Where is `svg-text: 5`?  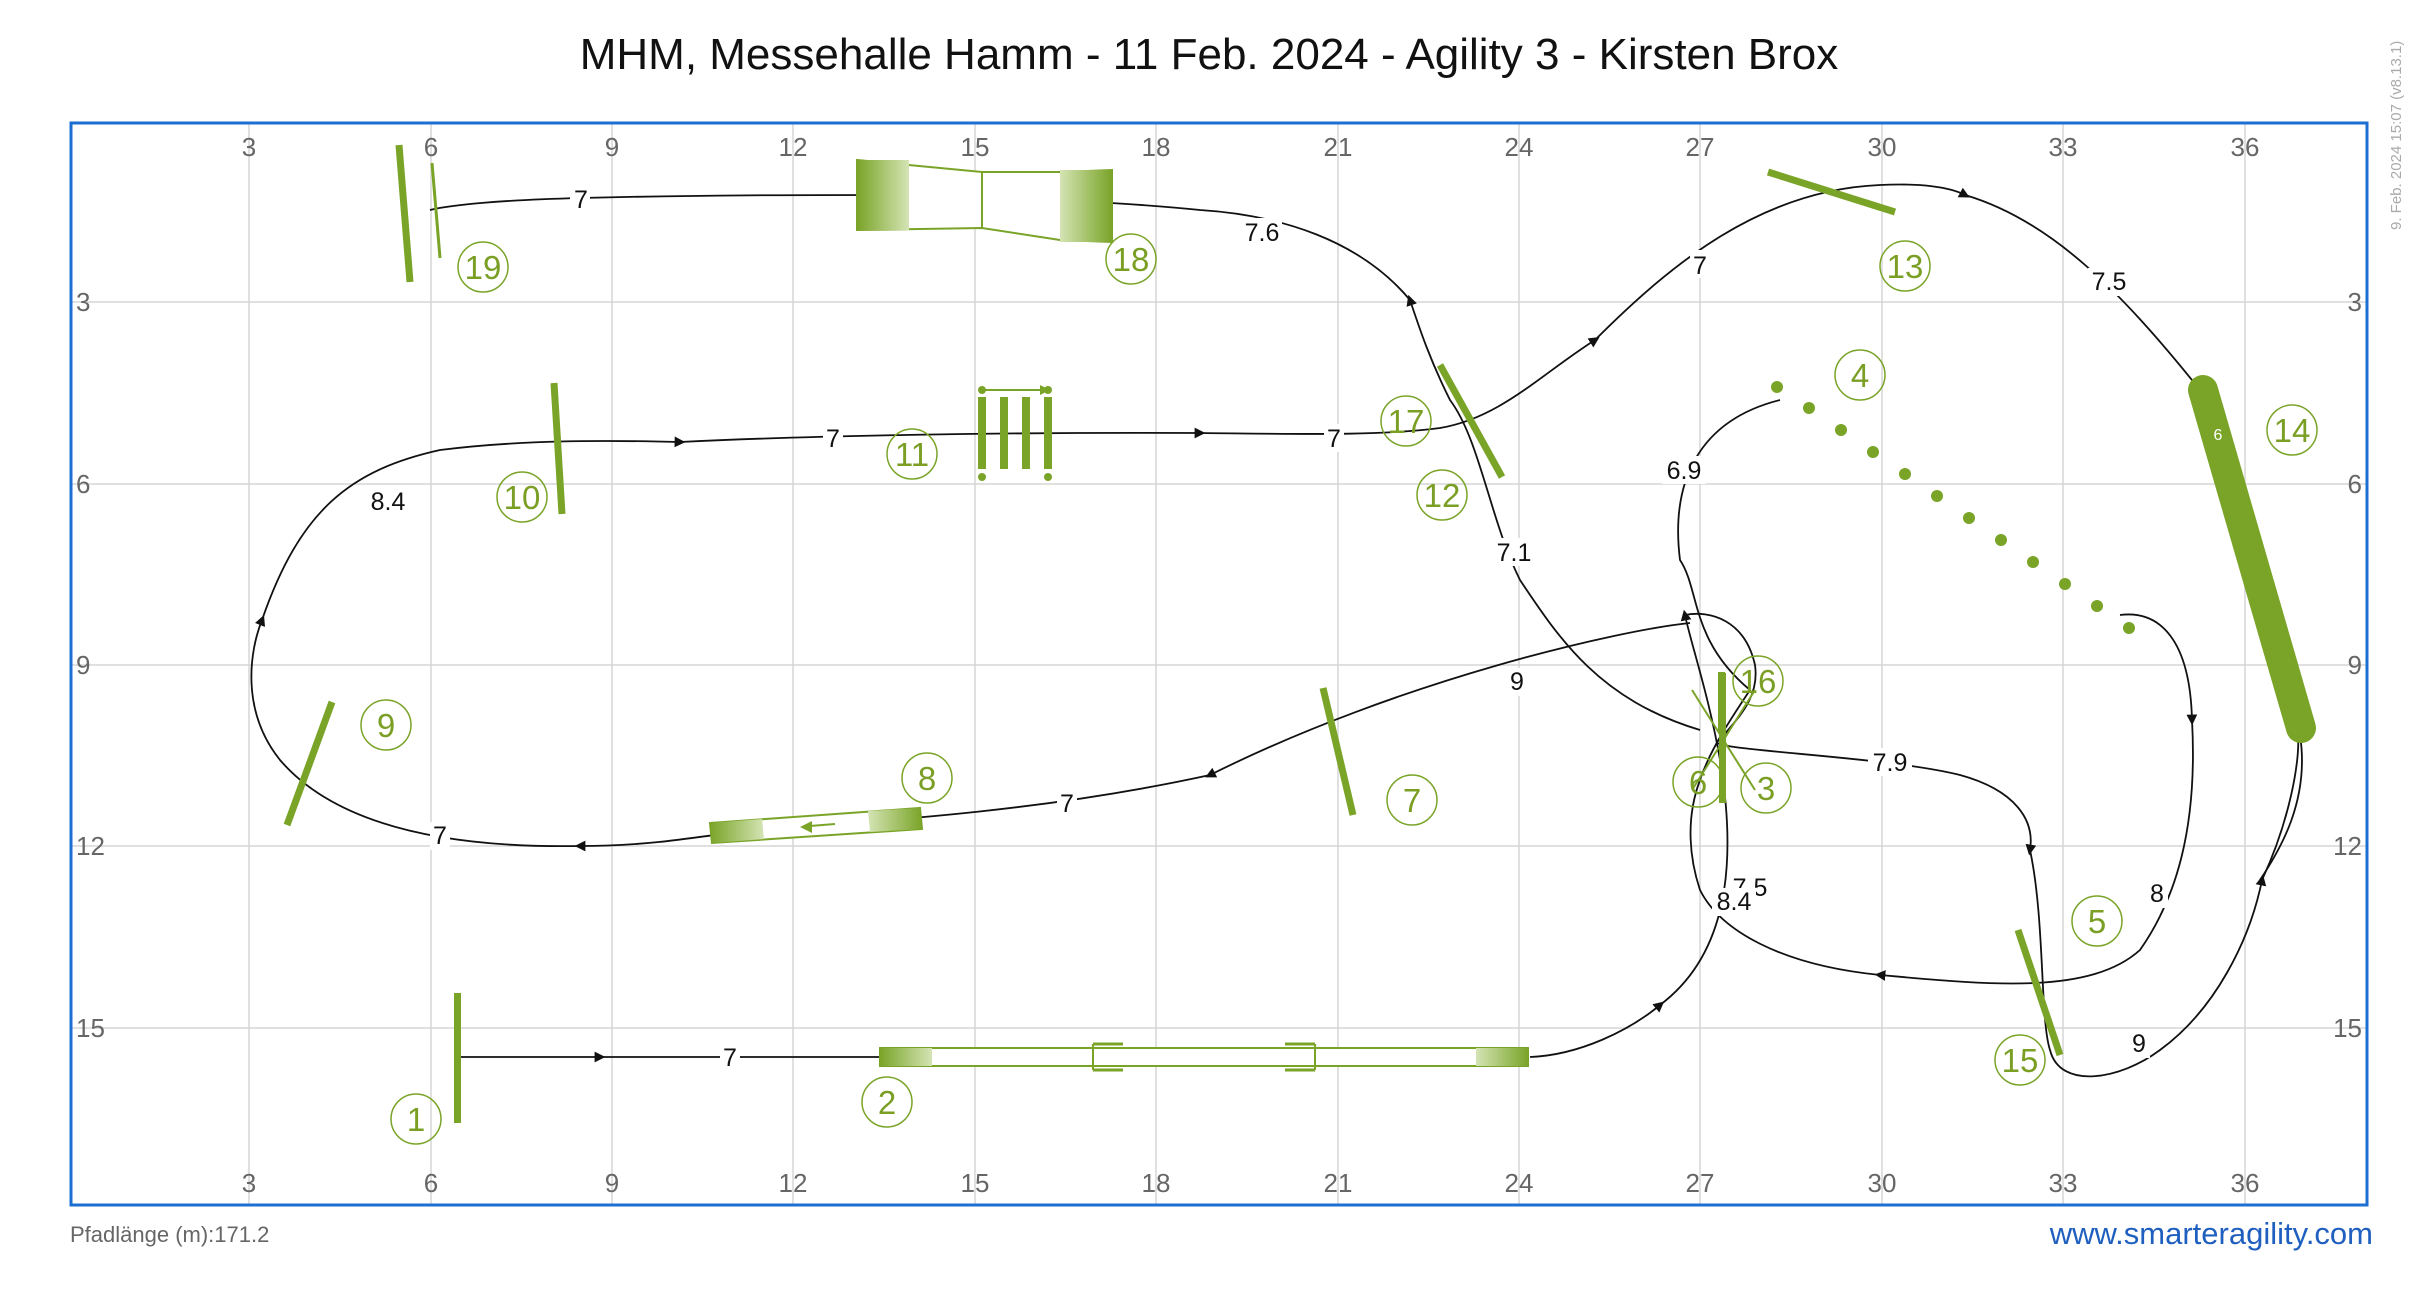 svg-text: 5 is located at coordinates (2097, 921).